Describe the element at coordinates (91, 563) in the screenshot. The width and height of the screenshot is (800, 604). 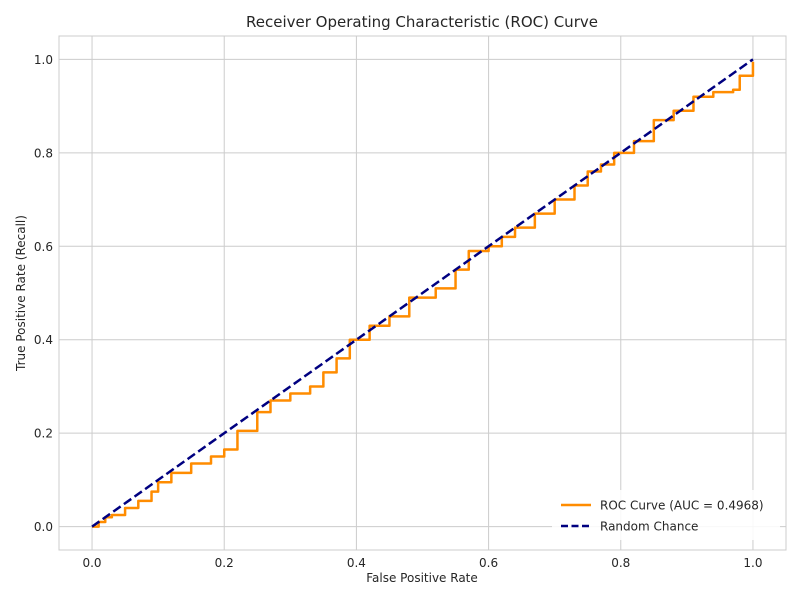
I see `x-tick-label: 0.0` at that location.